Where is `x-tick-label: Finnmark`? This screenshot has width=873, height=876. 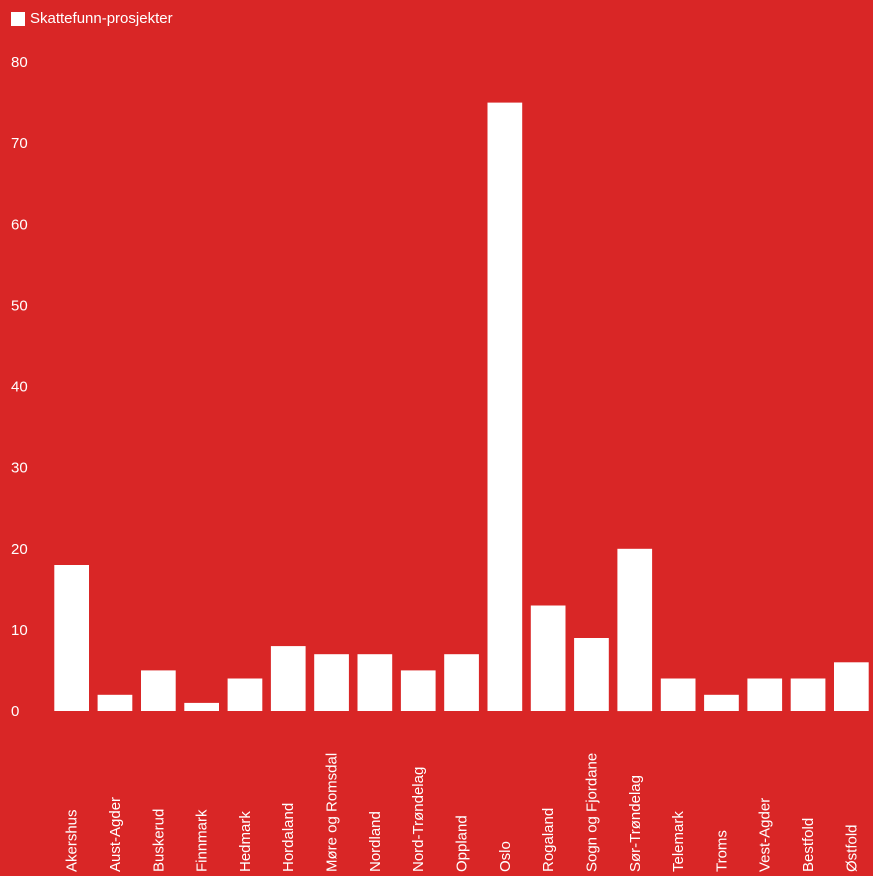 x-tick-label: Finnmark is located at coordinates (202, 840).